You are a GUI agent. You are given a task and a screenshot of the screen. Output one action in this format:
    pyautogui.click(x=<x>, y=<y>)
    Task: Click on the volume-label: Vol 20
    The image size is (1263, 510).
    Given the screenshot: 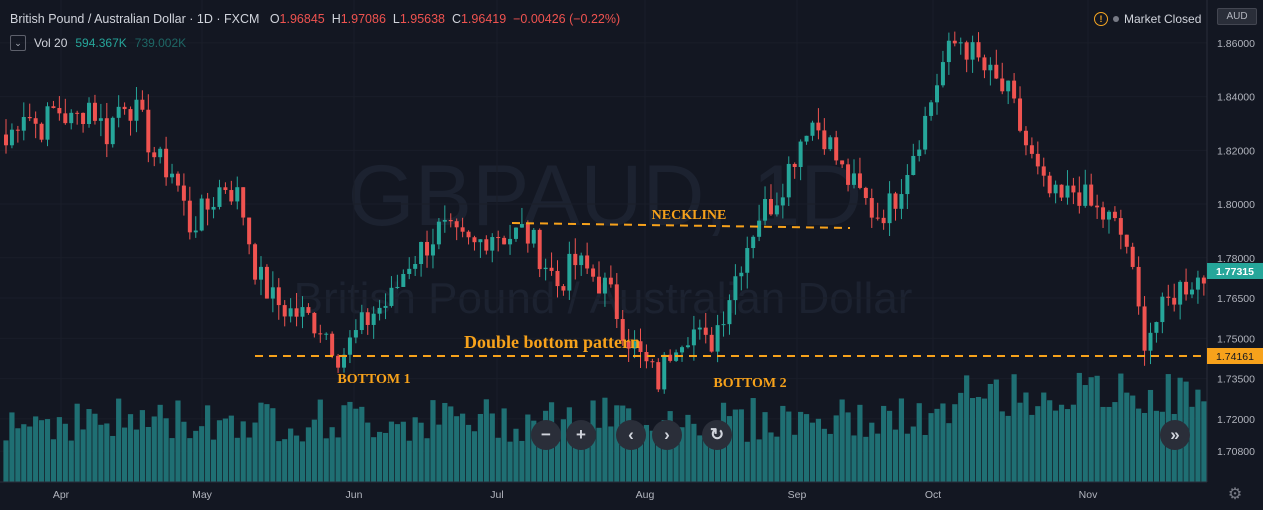 What is the action you would take?
    pyautogui.click(x=51, y=43)
    